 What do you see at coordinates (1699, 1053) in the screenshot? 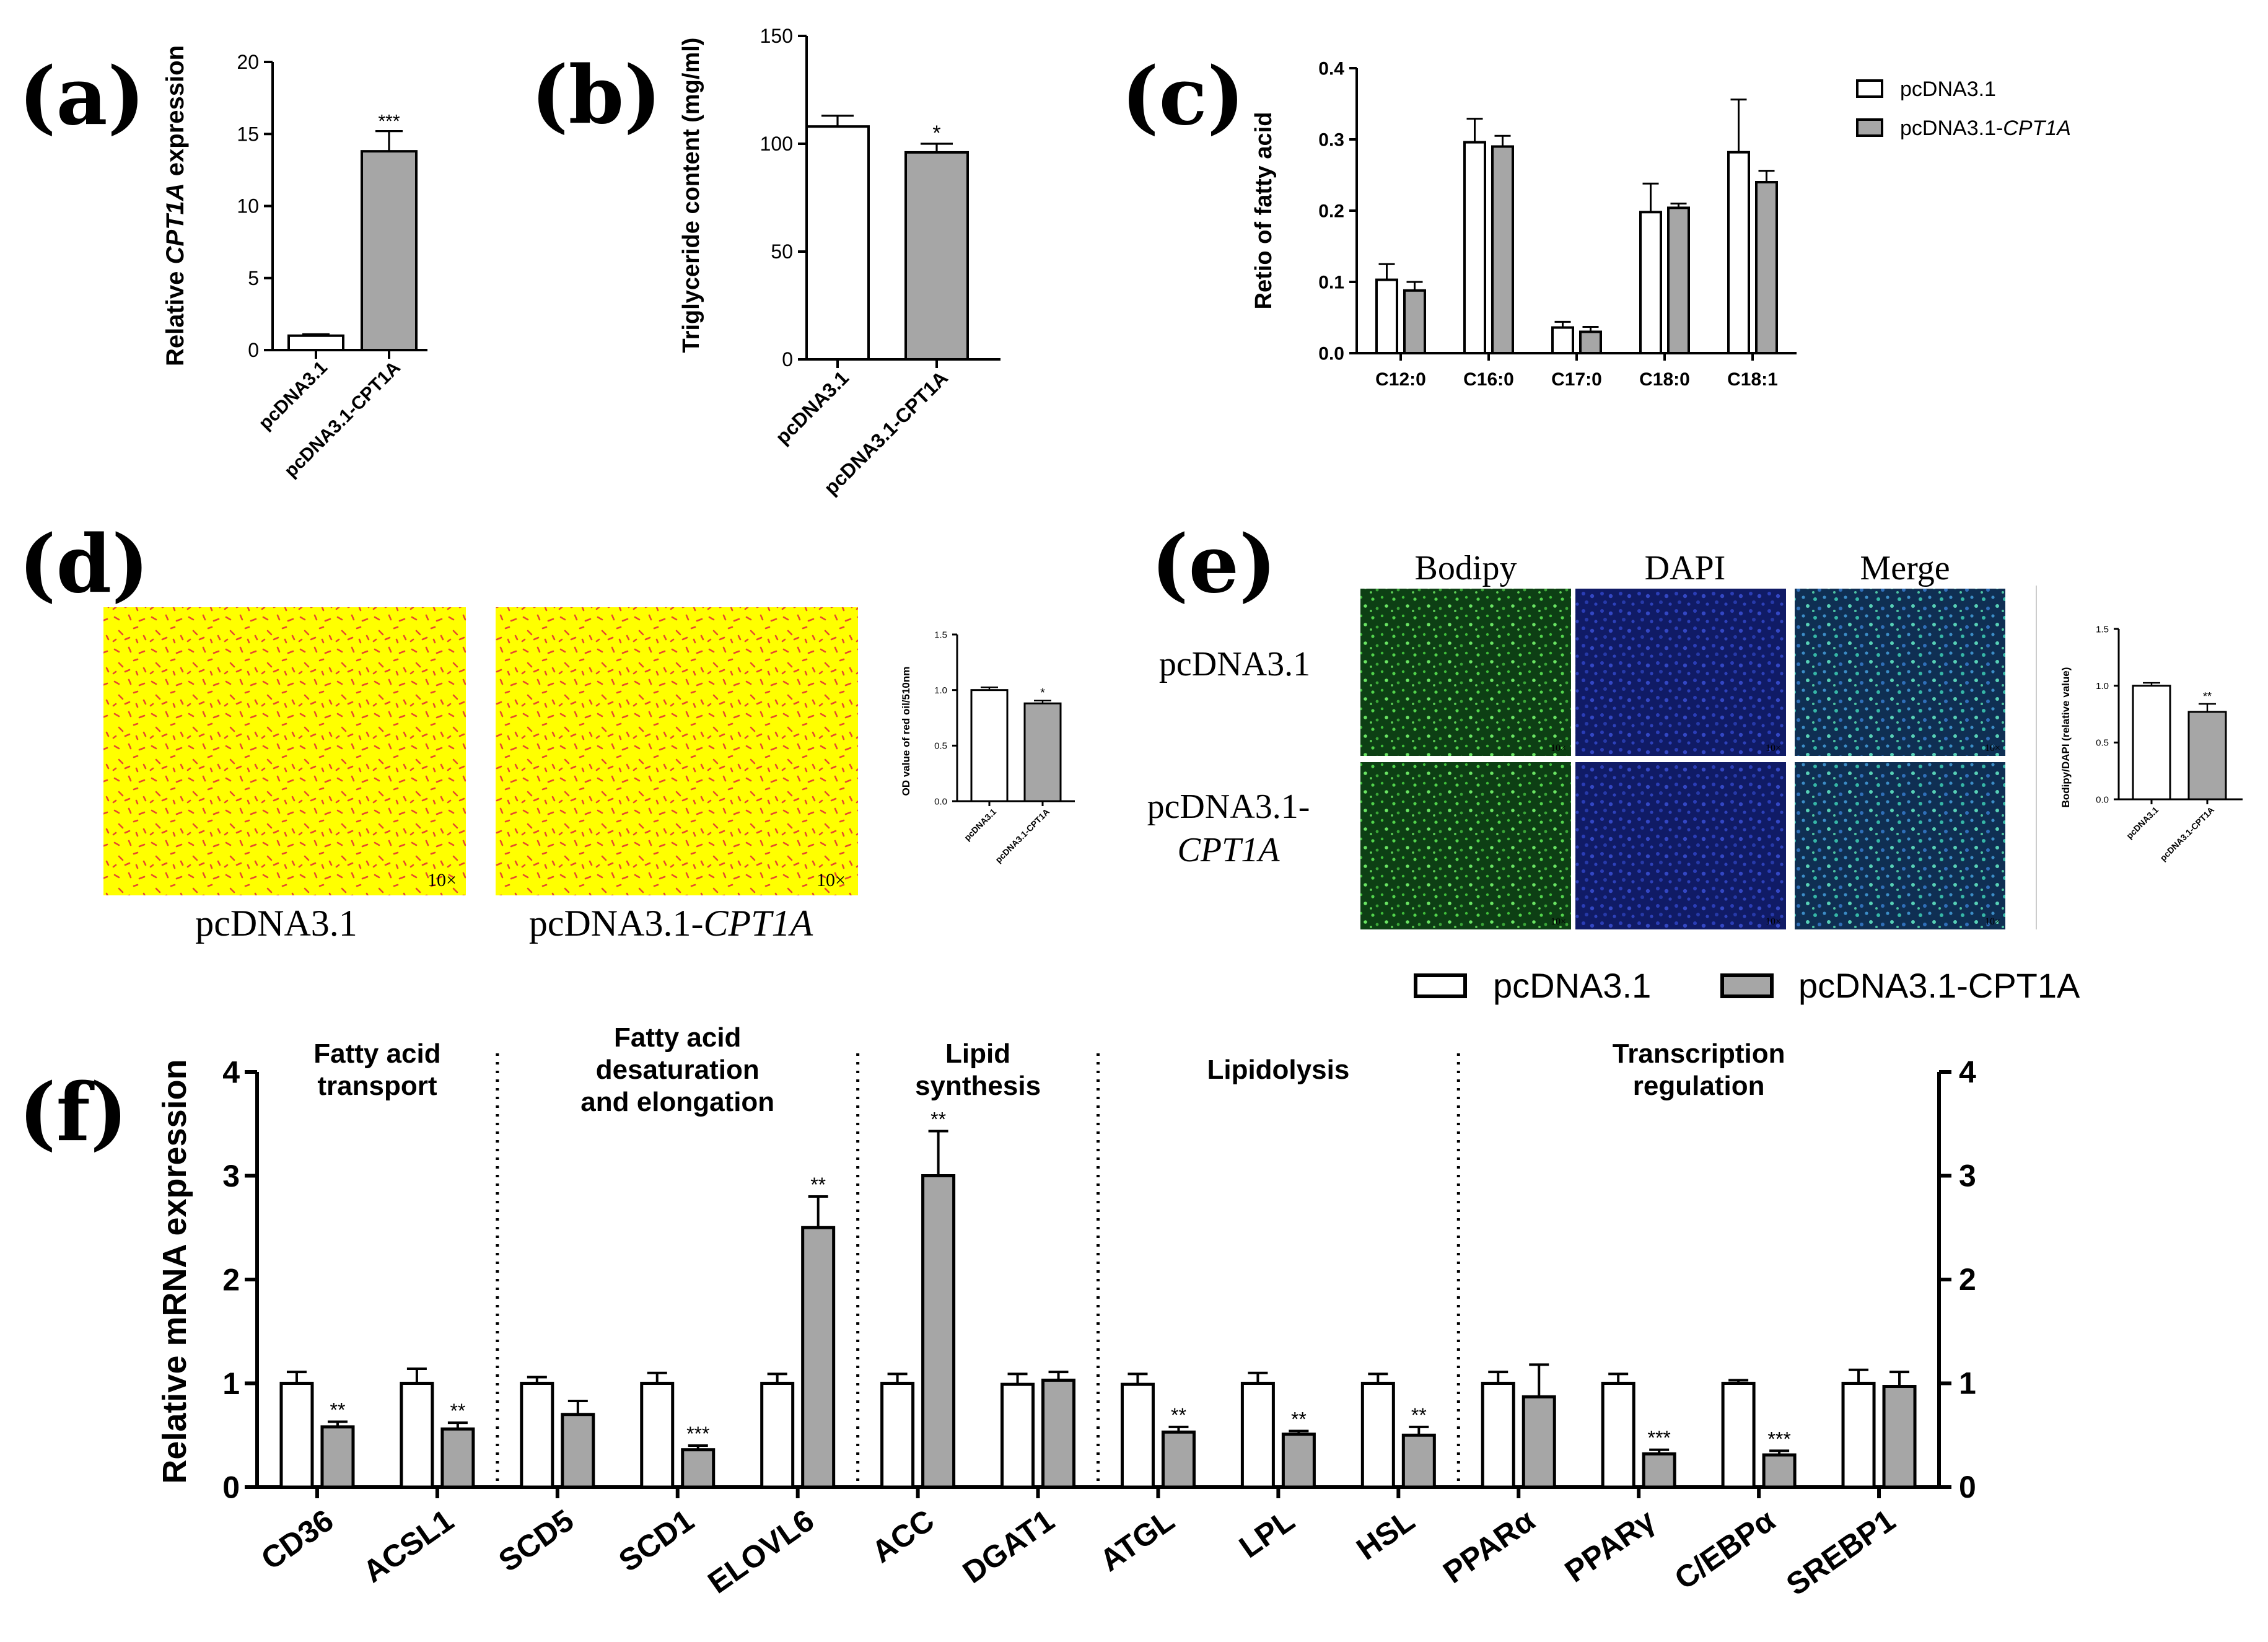
I see `chart-f-group-title: Transcription` at bounding box center [1699, 1053].